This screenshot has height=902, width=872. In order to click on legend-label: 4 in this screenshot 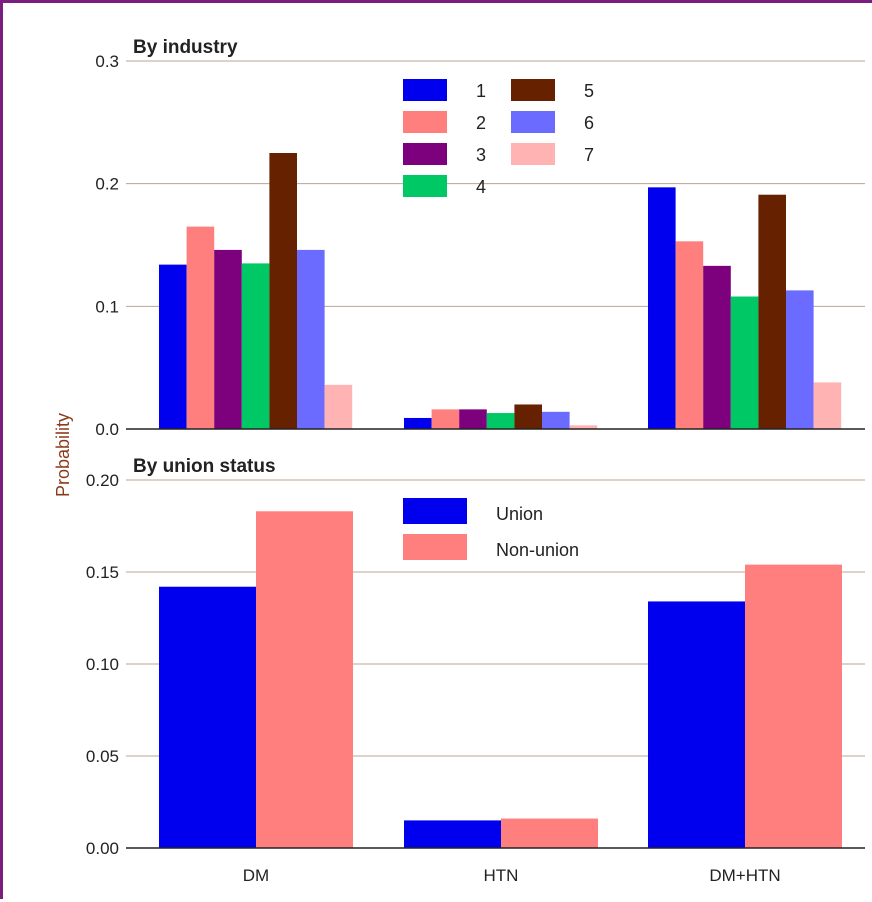, I will do `click(481, 187)`.